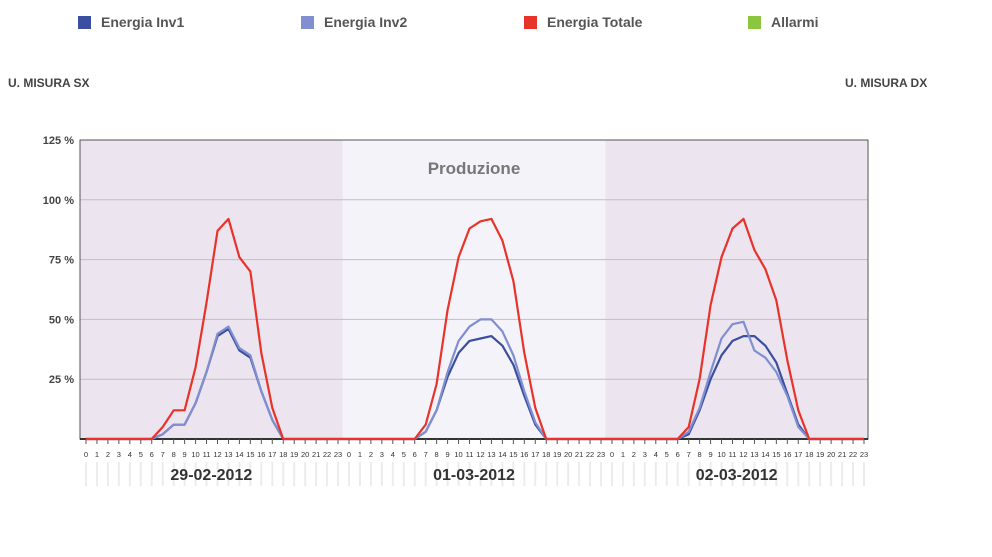 Image resolution: width=992 pixels, height=557 pixels. I want to click on y-tick-label: 125 %, so click(58, 141).